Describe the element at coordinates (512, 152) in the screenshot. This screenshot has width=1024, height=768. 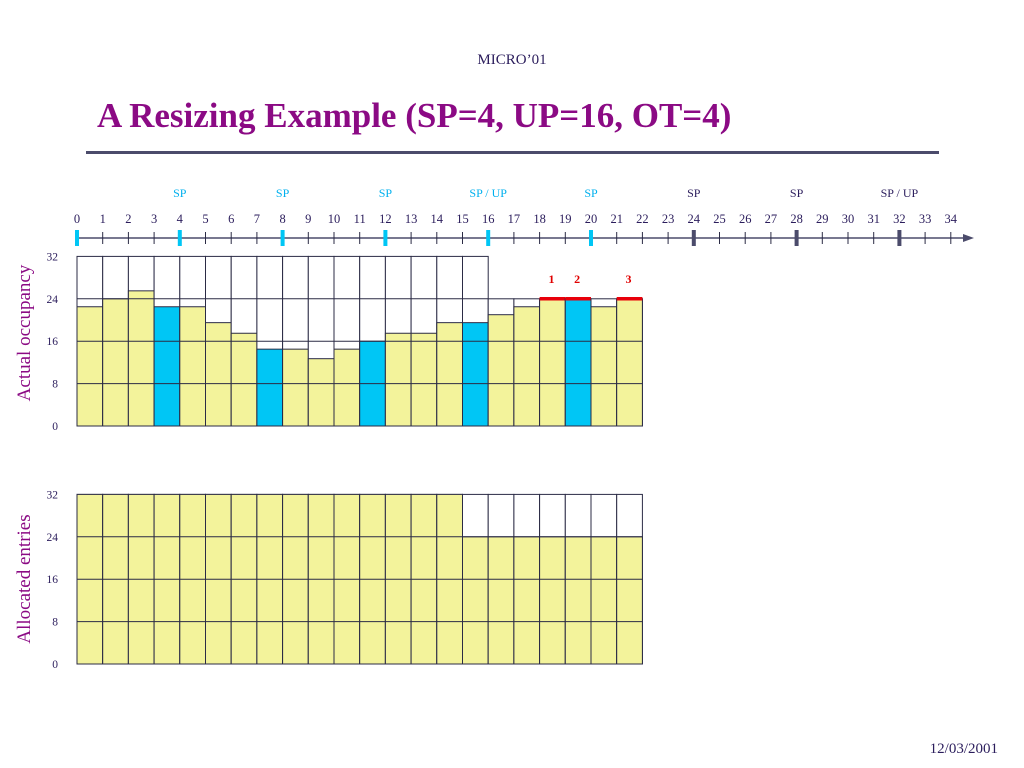
I see `title-divider` at that location.